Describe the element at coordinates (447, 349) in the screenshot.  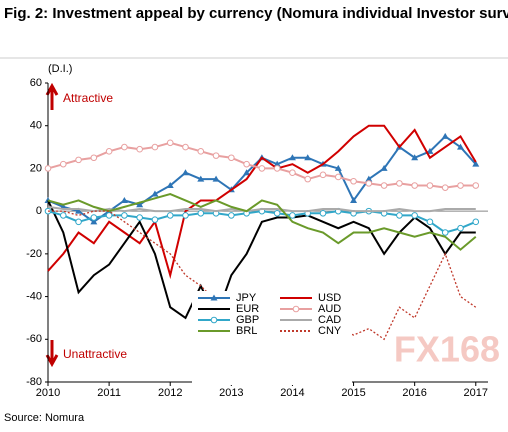
I see `watermark: FX168` at that location.